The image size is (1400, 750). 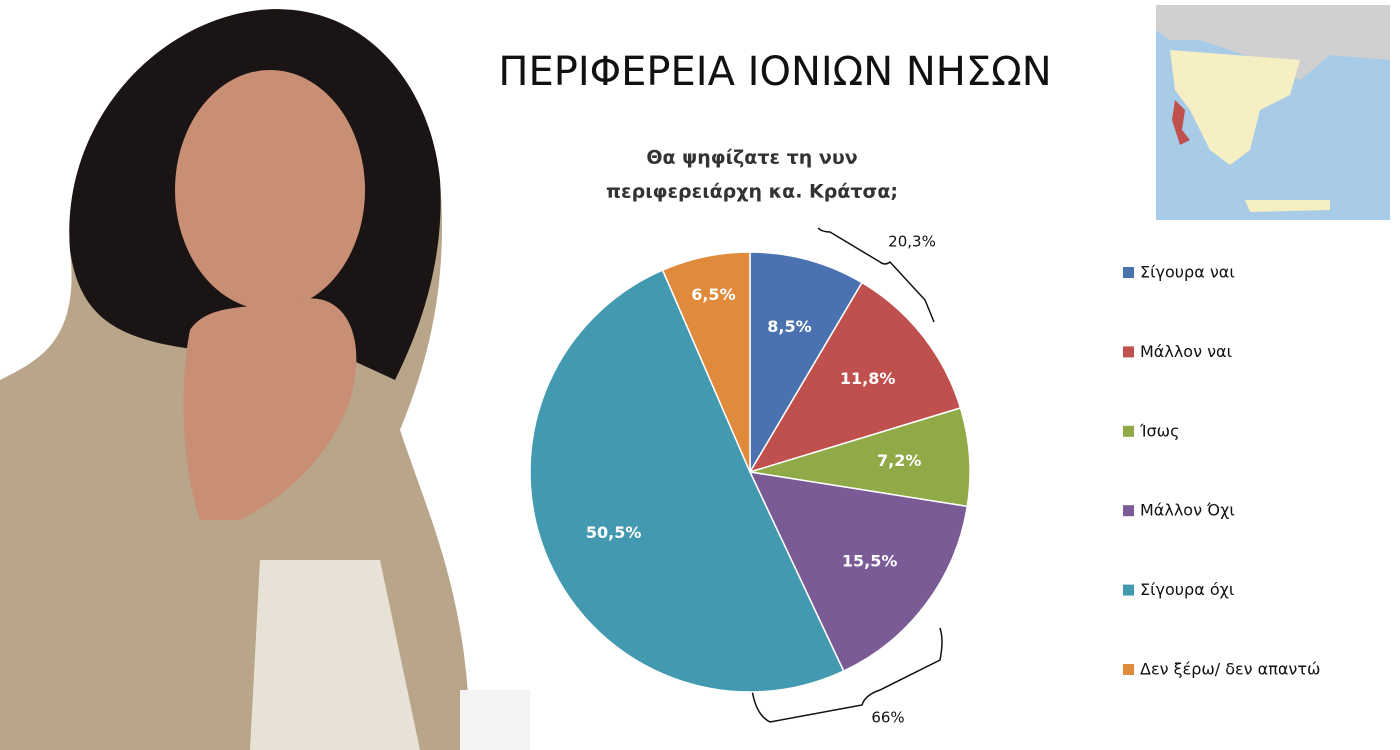 What do you see at coordinates (713, 294) in the screenshot?
I see `value-label: 6,5%` at bounding box center [713, 294].